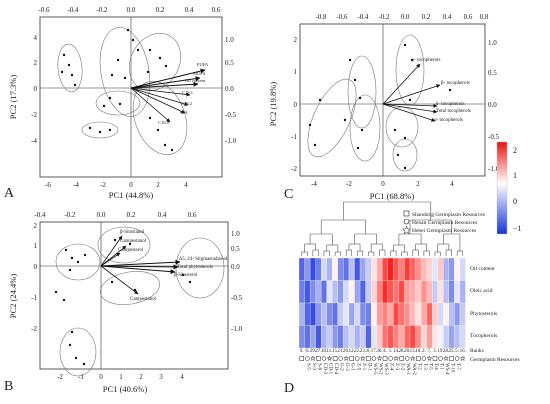 This screenshot has width=550, height=404. What do you see at coordinates (383, 184) in the screenshot?
I see `panel-c-bottom-tick: 0` at bounding box center [383, 184].